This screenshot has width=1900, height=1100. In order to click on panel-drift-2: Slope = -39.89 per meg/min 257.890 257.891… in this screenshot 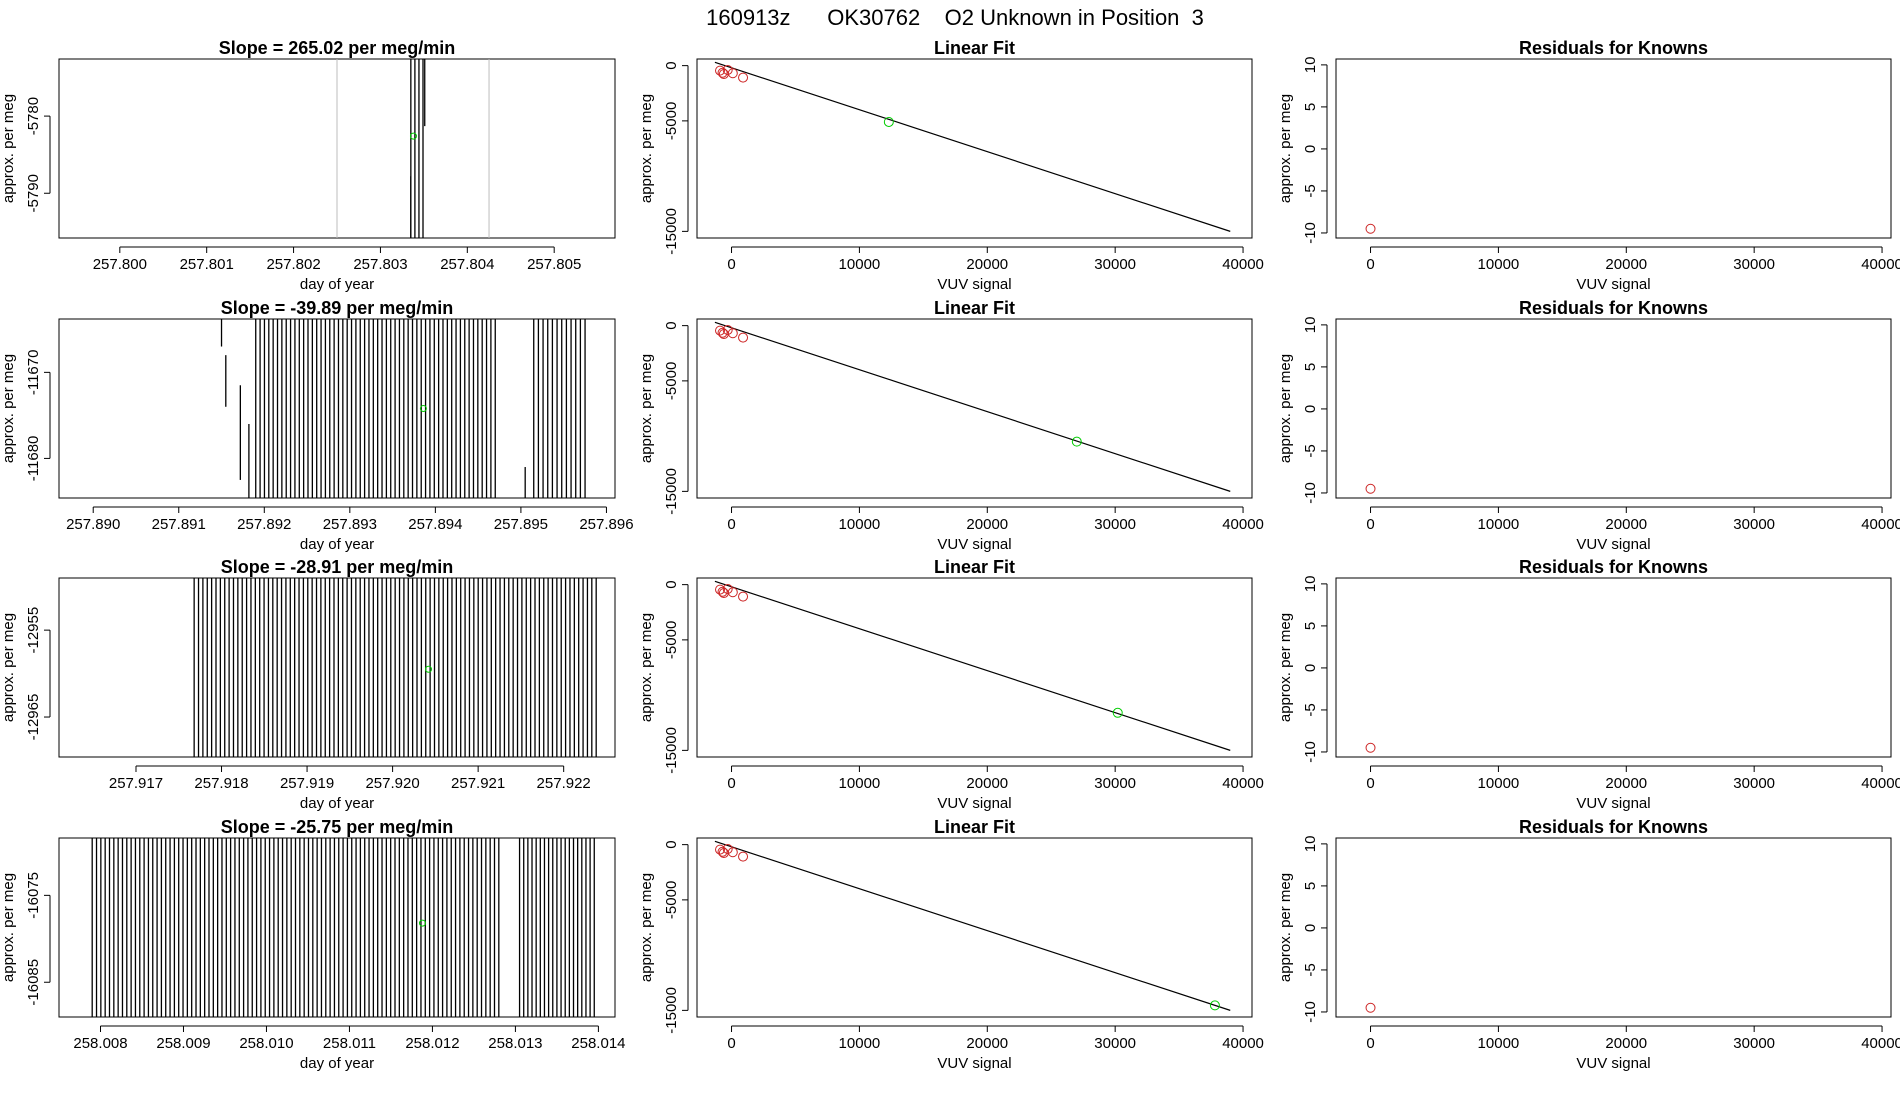, I will do `click(317, 425)`.